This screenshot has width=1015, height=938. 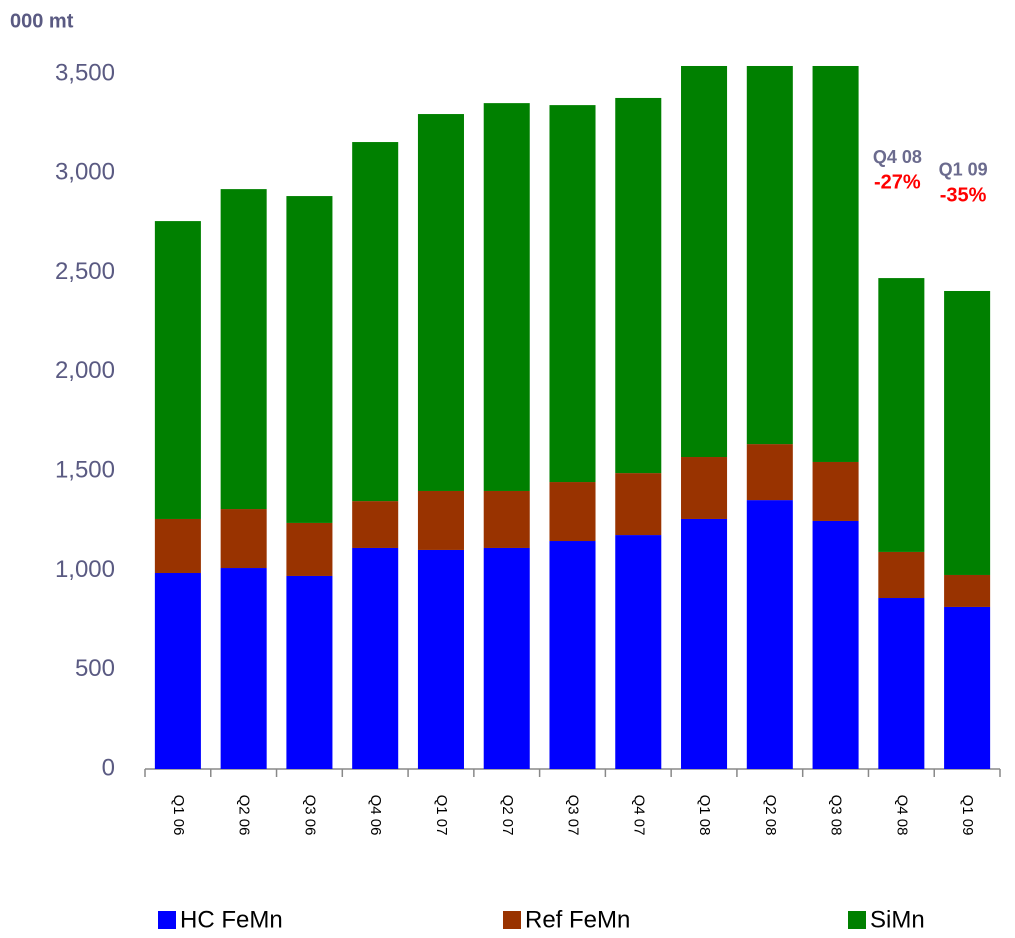 What do you see at coordinates (963, 170) in the screenshot?
I see `annotation-label: Q1 09` at bounding box center [963, 170].